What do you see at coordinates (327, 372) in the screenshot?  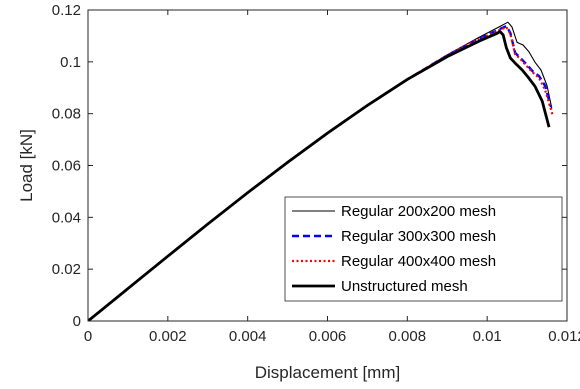 I see `x-axis-label: Displacement [mm]` at bounding box center [327, 372].